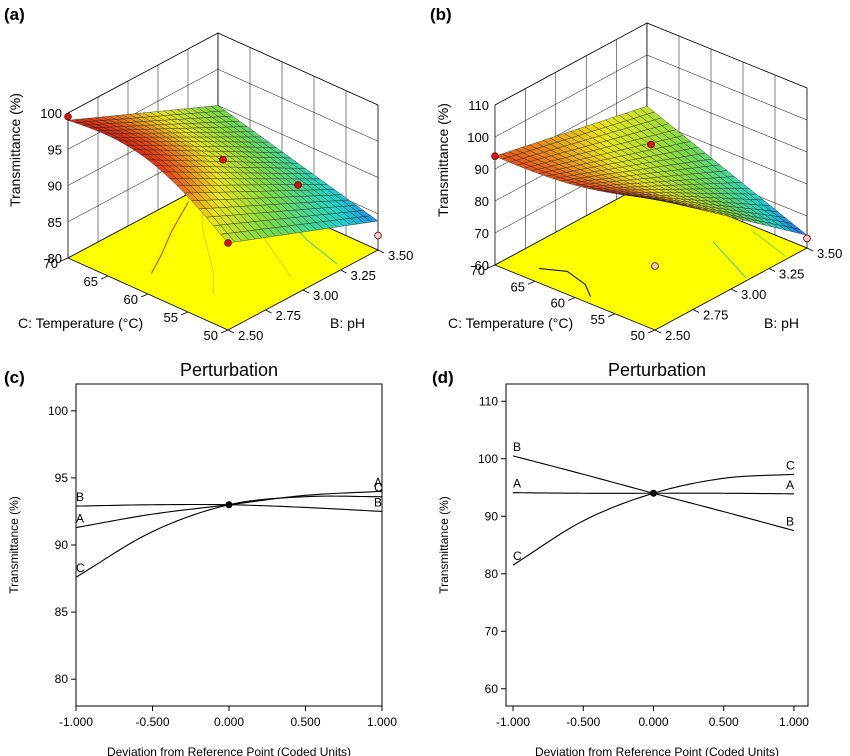  I want to click on ph-axis-title: B: pH, so click(781, 323).